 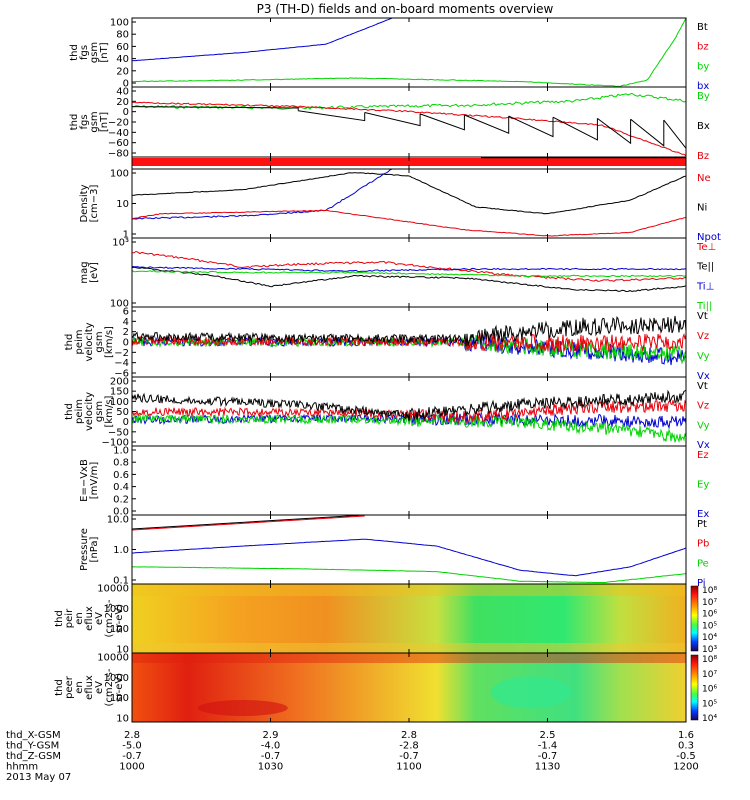 What do you see at coordinates (99, 411) in the screenshot?
I see `y-axis-label: gsm` at bounding box center [99, 411].